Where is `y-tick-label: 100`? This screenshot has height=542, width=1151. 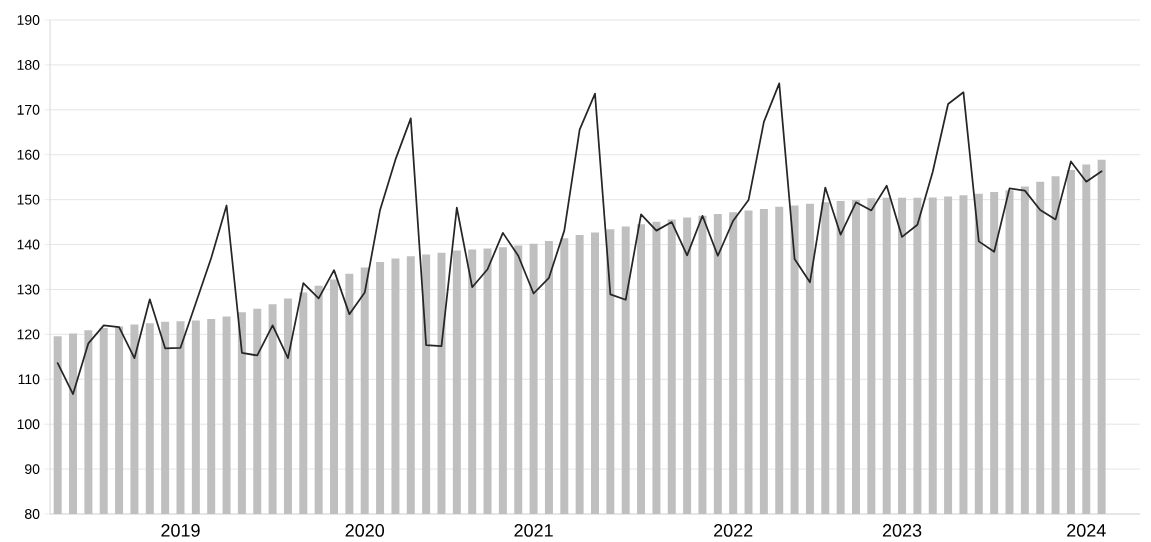
y-tick-label: 100 is located at coordinates (28, 424).